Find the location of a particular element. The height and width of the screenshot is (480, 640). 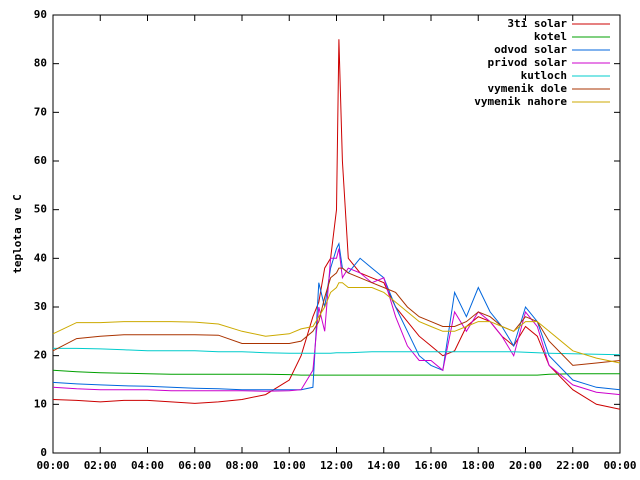

y-tick-label: 0 is located at coordinates (43, 452).